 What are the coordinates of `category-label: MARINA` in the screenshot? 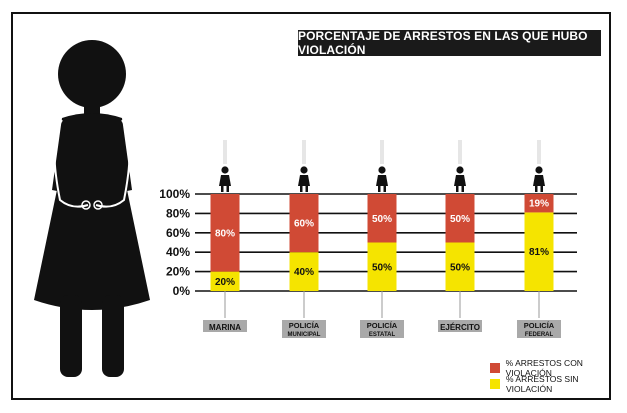 It's located at (225, 327).